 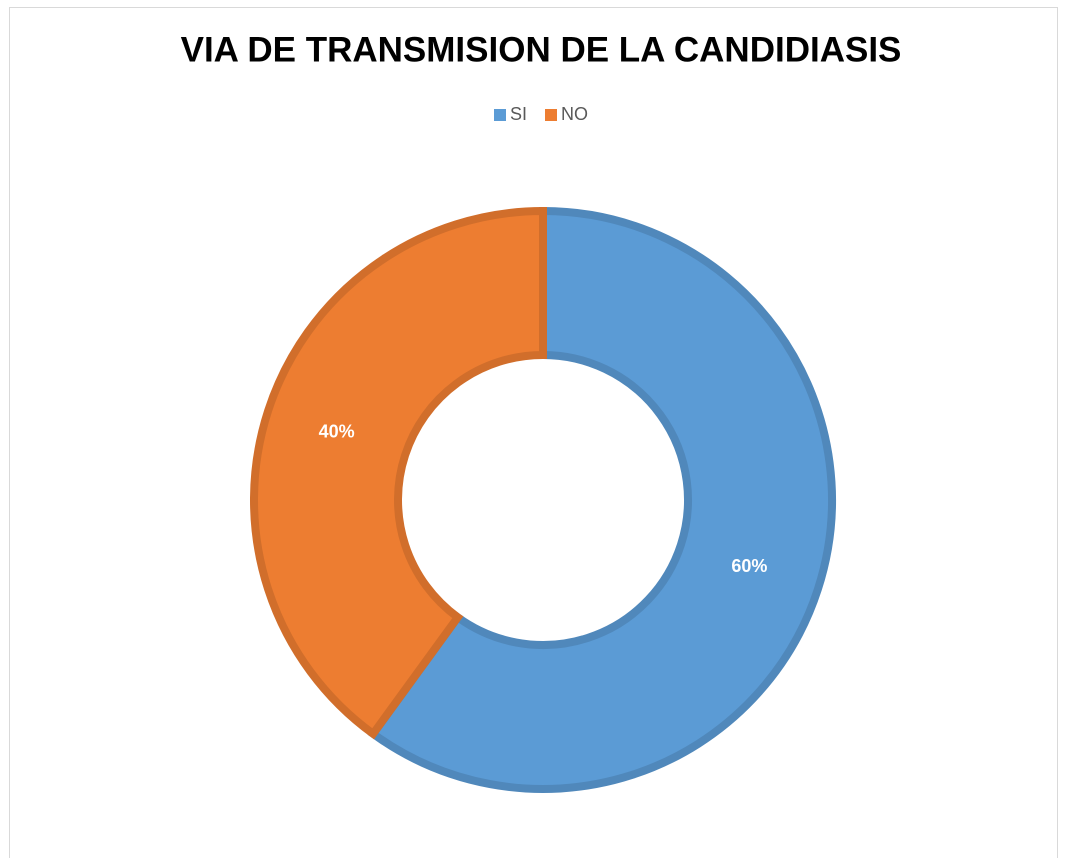 I want to click on chart-title: VIA DE TRANSMISION DE LA CANDIDIASIS, so click(x=541, y=49).